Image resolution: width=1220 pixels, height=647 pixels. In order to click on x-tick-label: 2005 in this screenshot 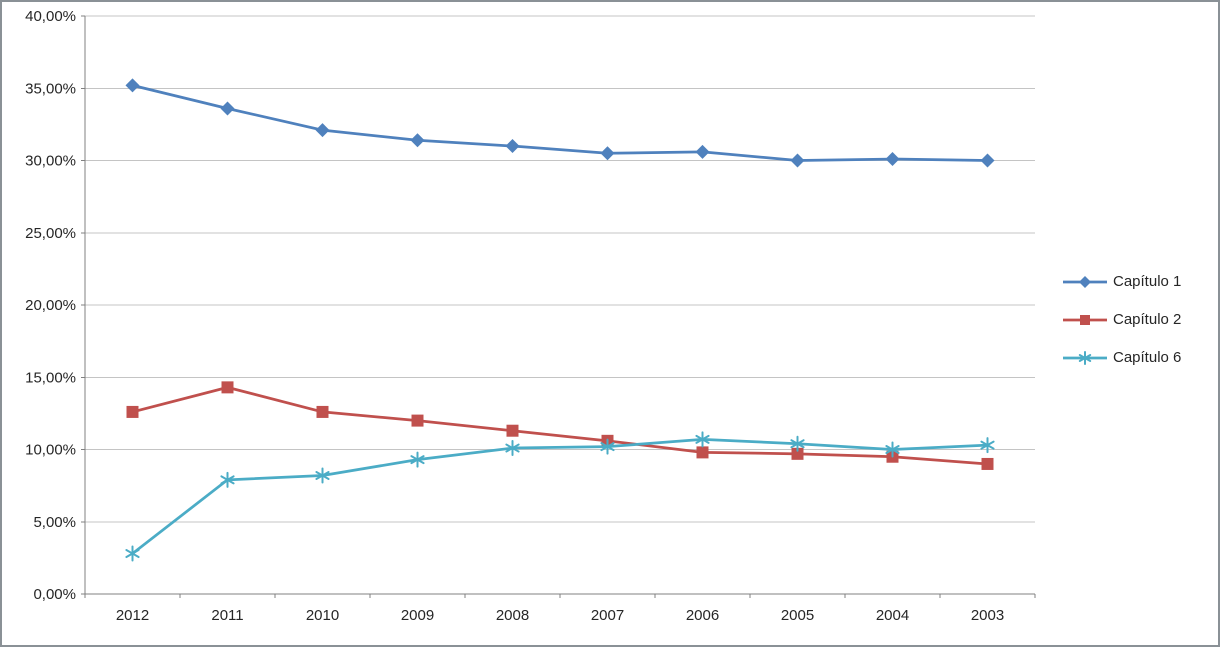, I will do `click(797, 615)`.